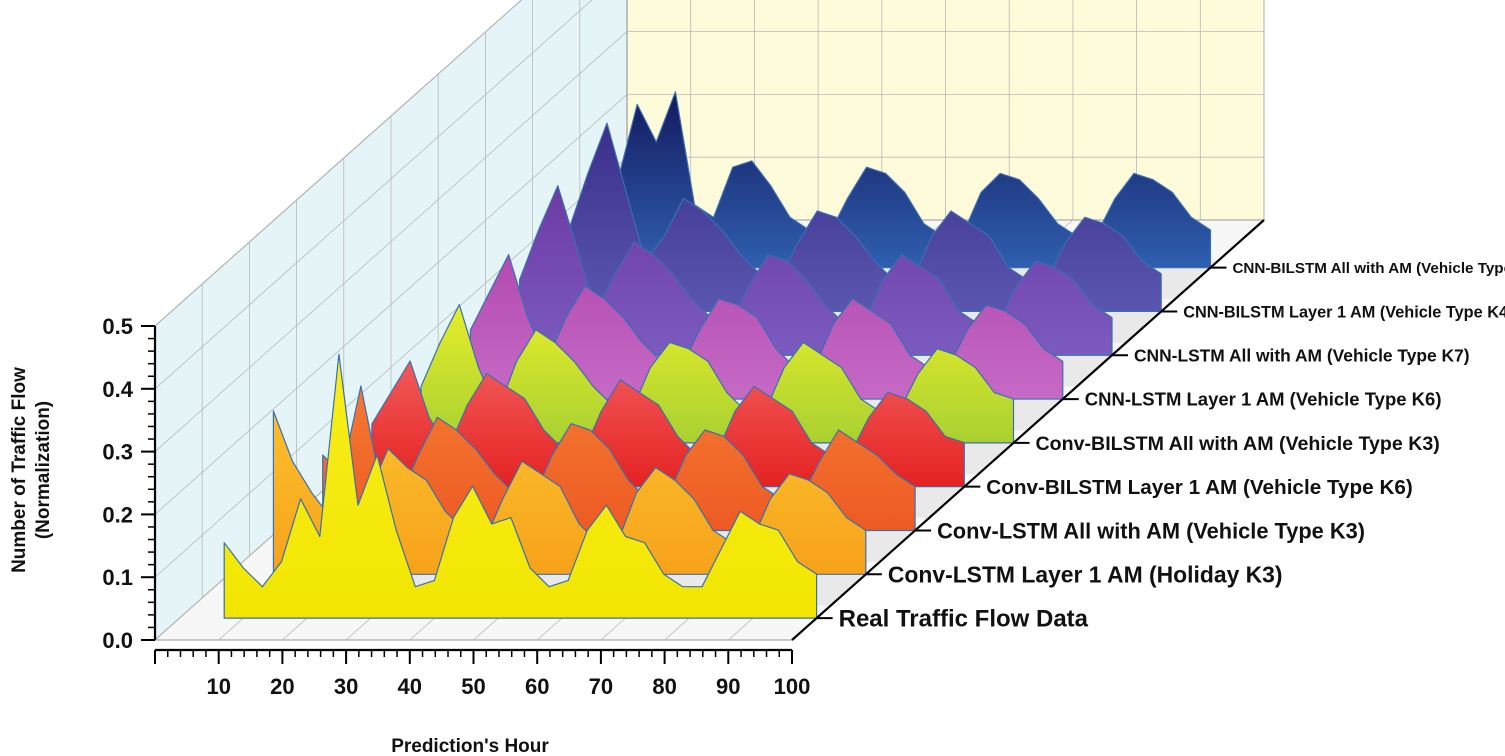 This screenshot has width=1505, height=756. I want to click on back-wall, so click(945, 110).